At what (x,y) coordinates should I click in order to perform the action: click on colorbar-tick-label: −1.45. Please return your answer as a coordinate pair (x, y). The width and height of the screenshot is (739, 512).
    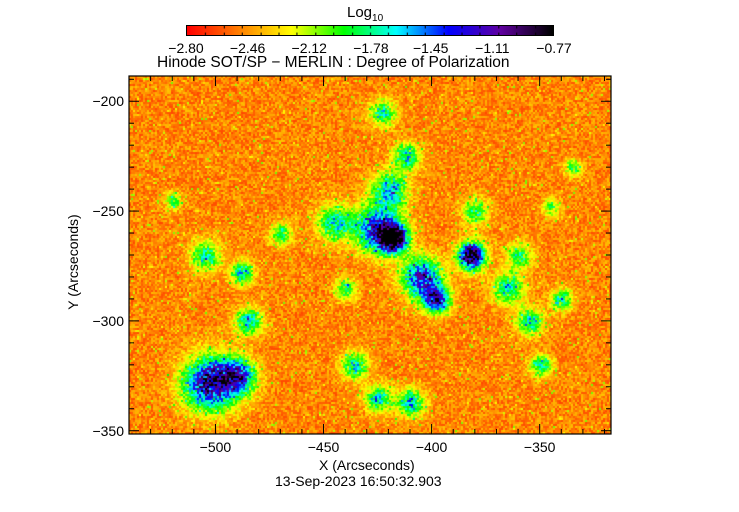
    Looking at the image, I should click on (431, 48).